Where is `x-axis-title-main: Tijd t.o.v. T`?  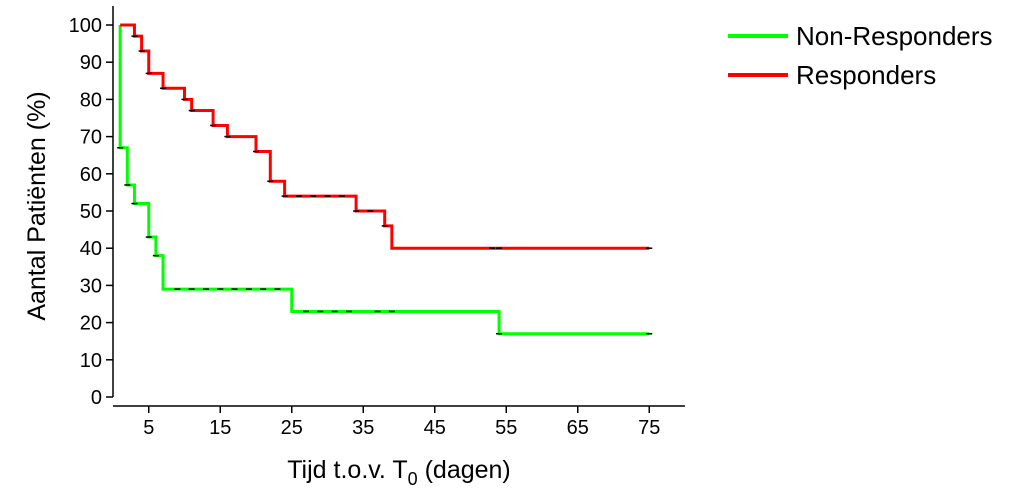 x-axis-title-main: Tijd t.o.v. T is located at coordinates (347, 470).